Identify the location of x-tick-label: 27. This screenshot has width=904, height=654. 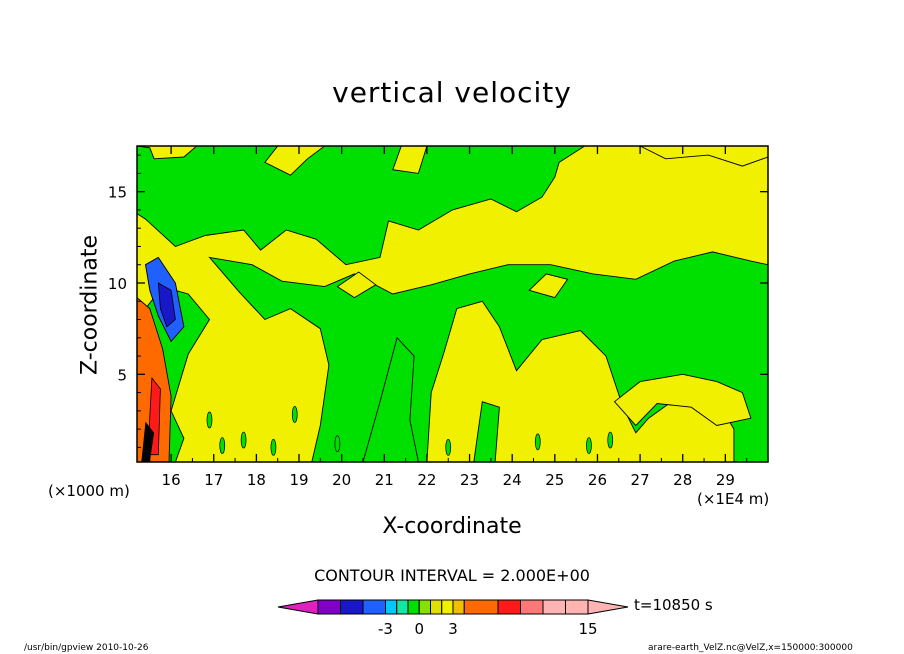
(640, 480).